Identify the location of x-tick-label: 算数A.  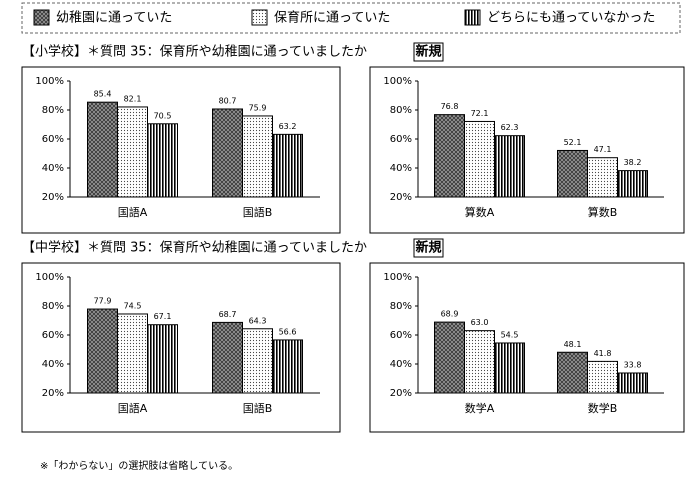
(480, 212).